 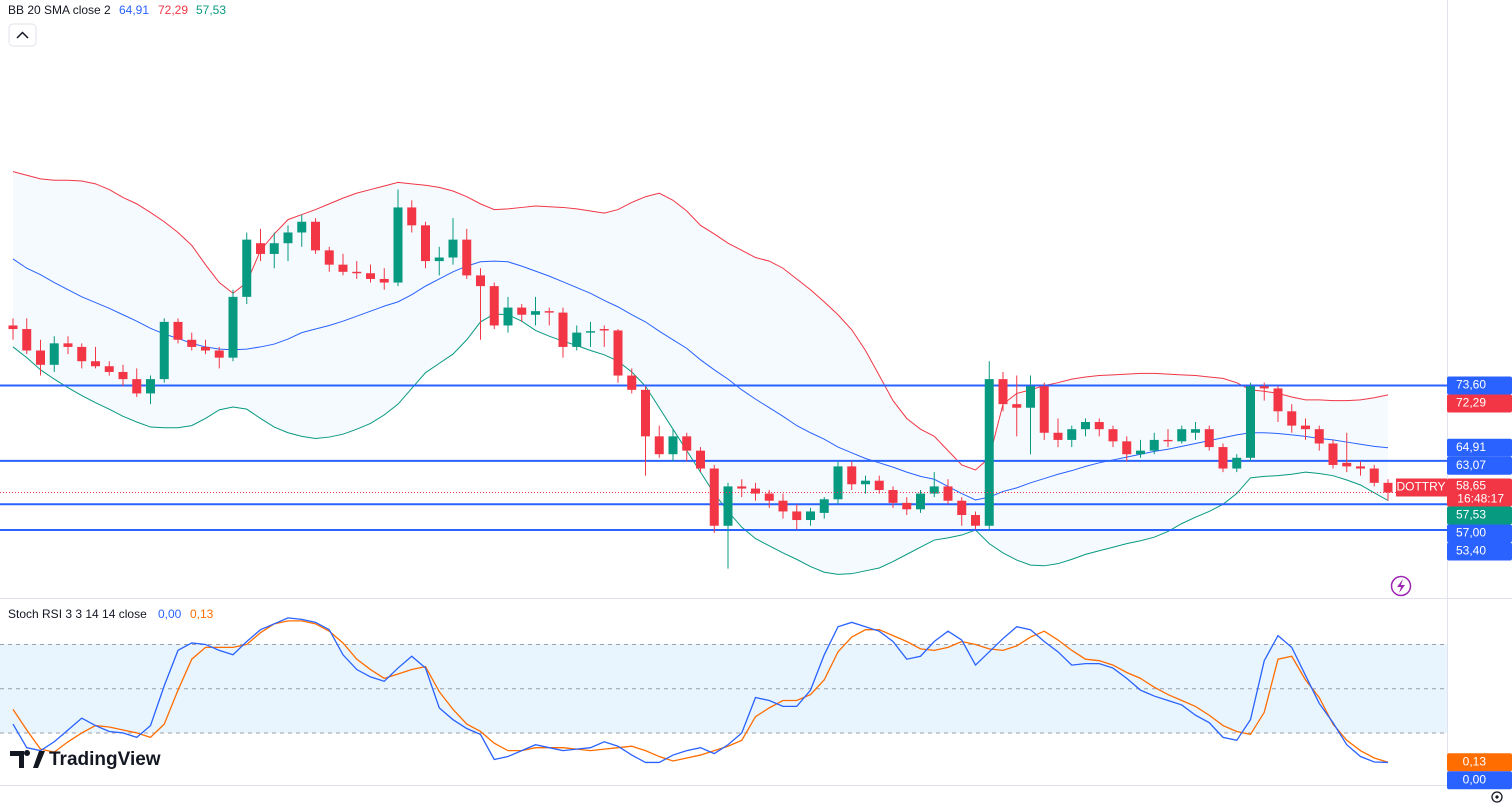 What do you see at coordinates (27, 759) in the screenshot?
I see `logo-mark` at bounding box center [27, 759].